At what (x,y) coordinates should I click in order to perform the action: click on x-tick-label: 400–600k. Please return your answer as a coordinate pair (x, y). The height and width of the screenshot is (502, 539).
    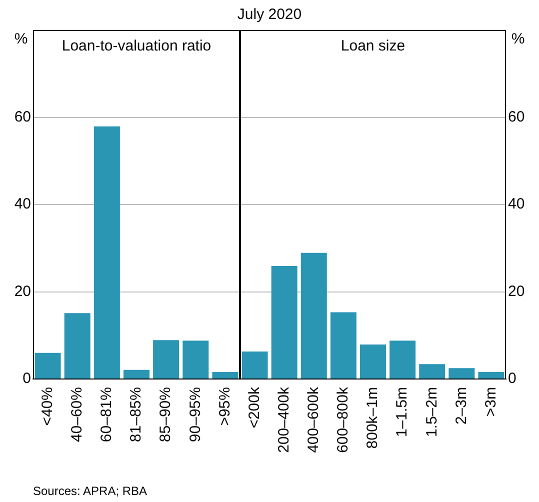
    Looking at the image, I should click on (313, 419).